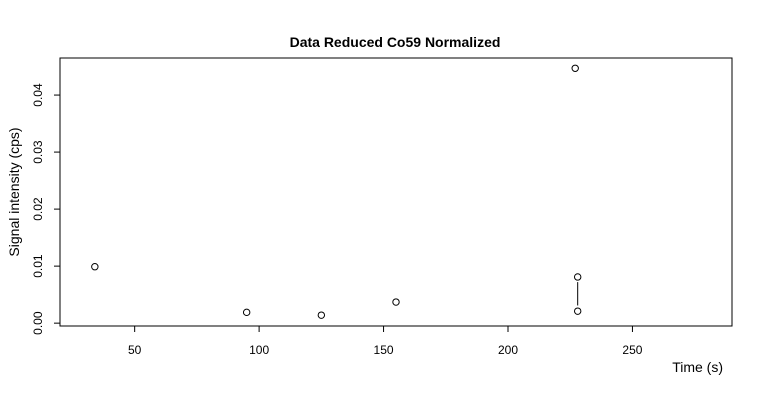 This screenshot has height=400, width=760. I want to click on y-tick-label: 0.02, so click(38, 209).